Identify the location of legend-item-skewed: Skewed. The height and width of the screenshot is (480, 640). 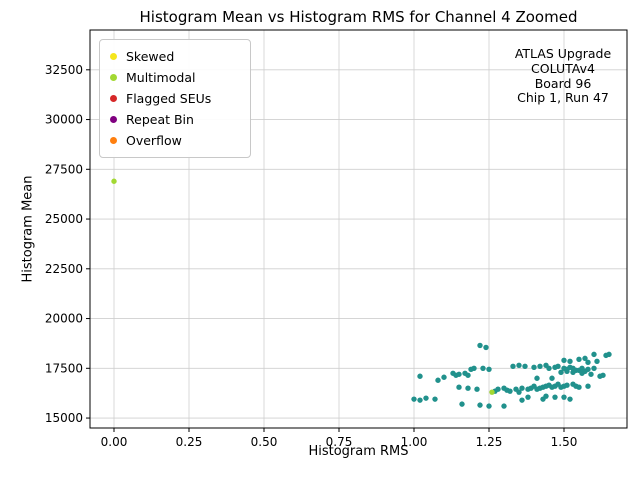
(174, 56).